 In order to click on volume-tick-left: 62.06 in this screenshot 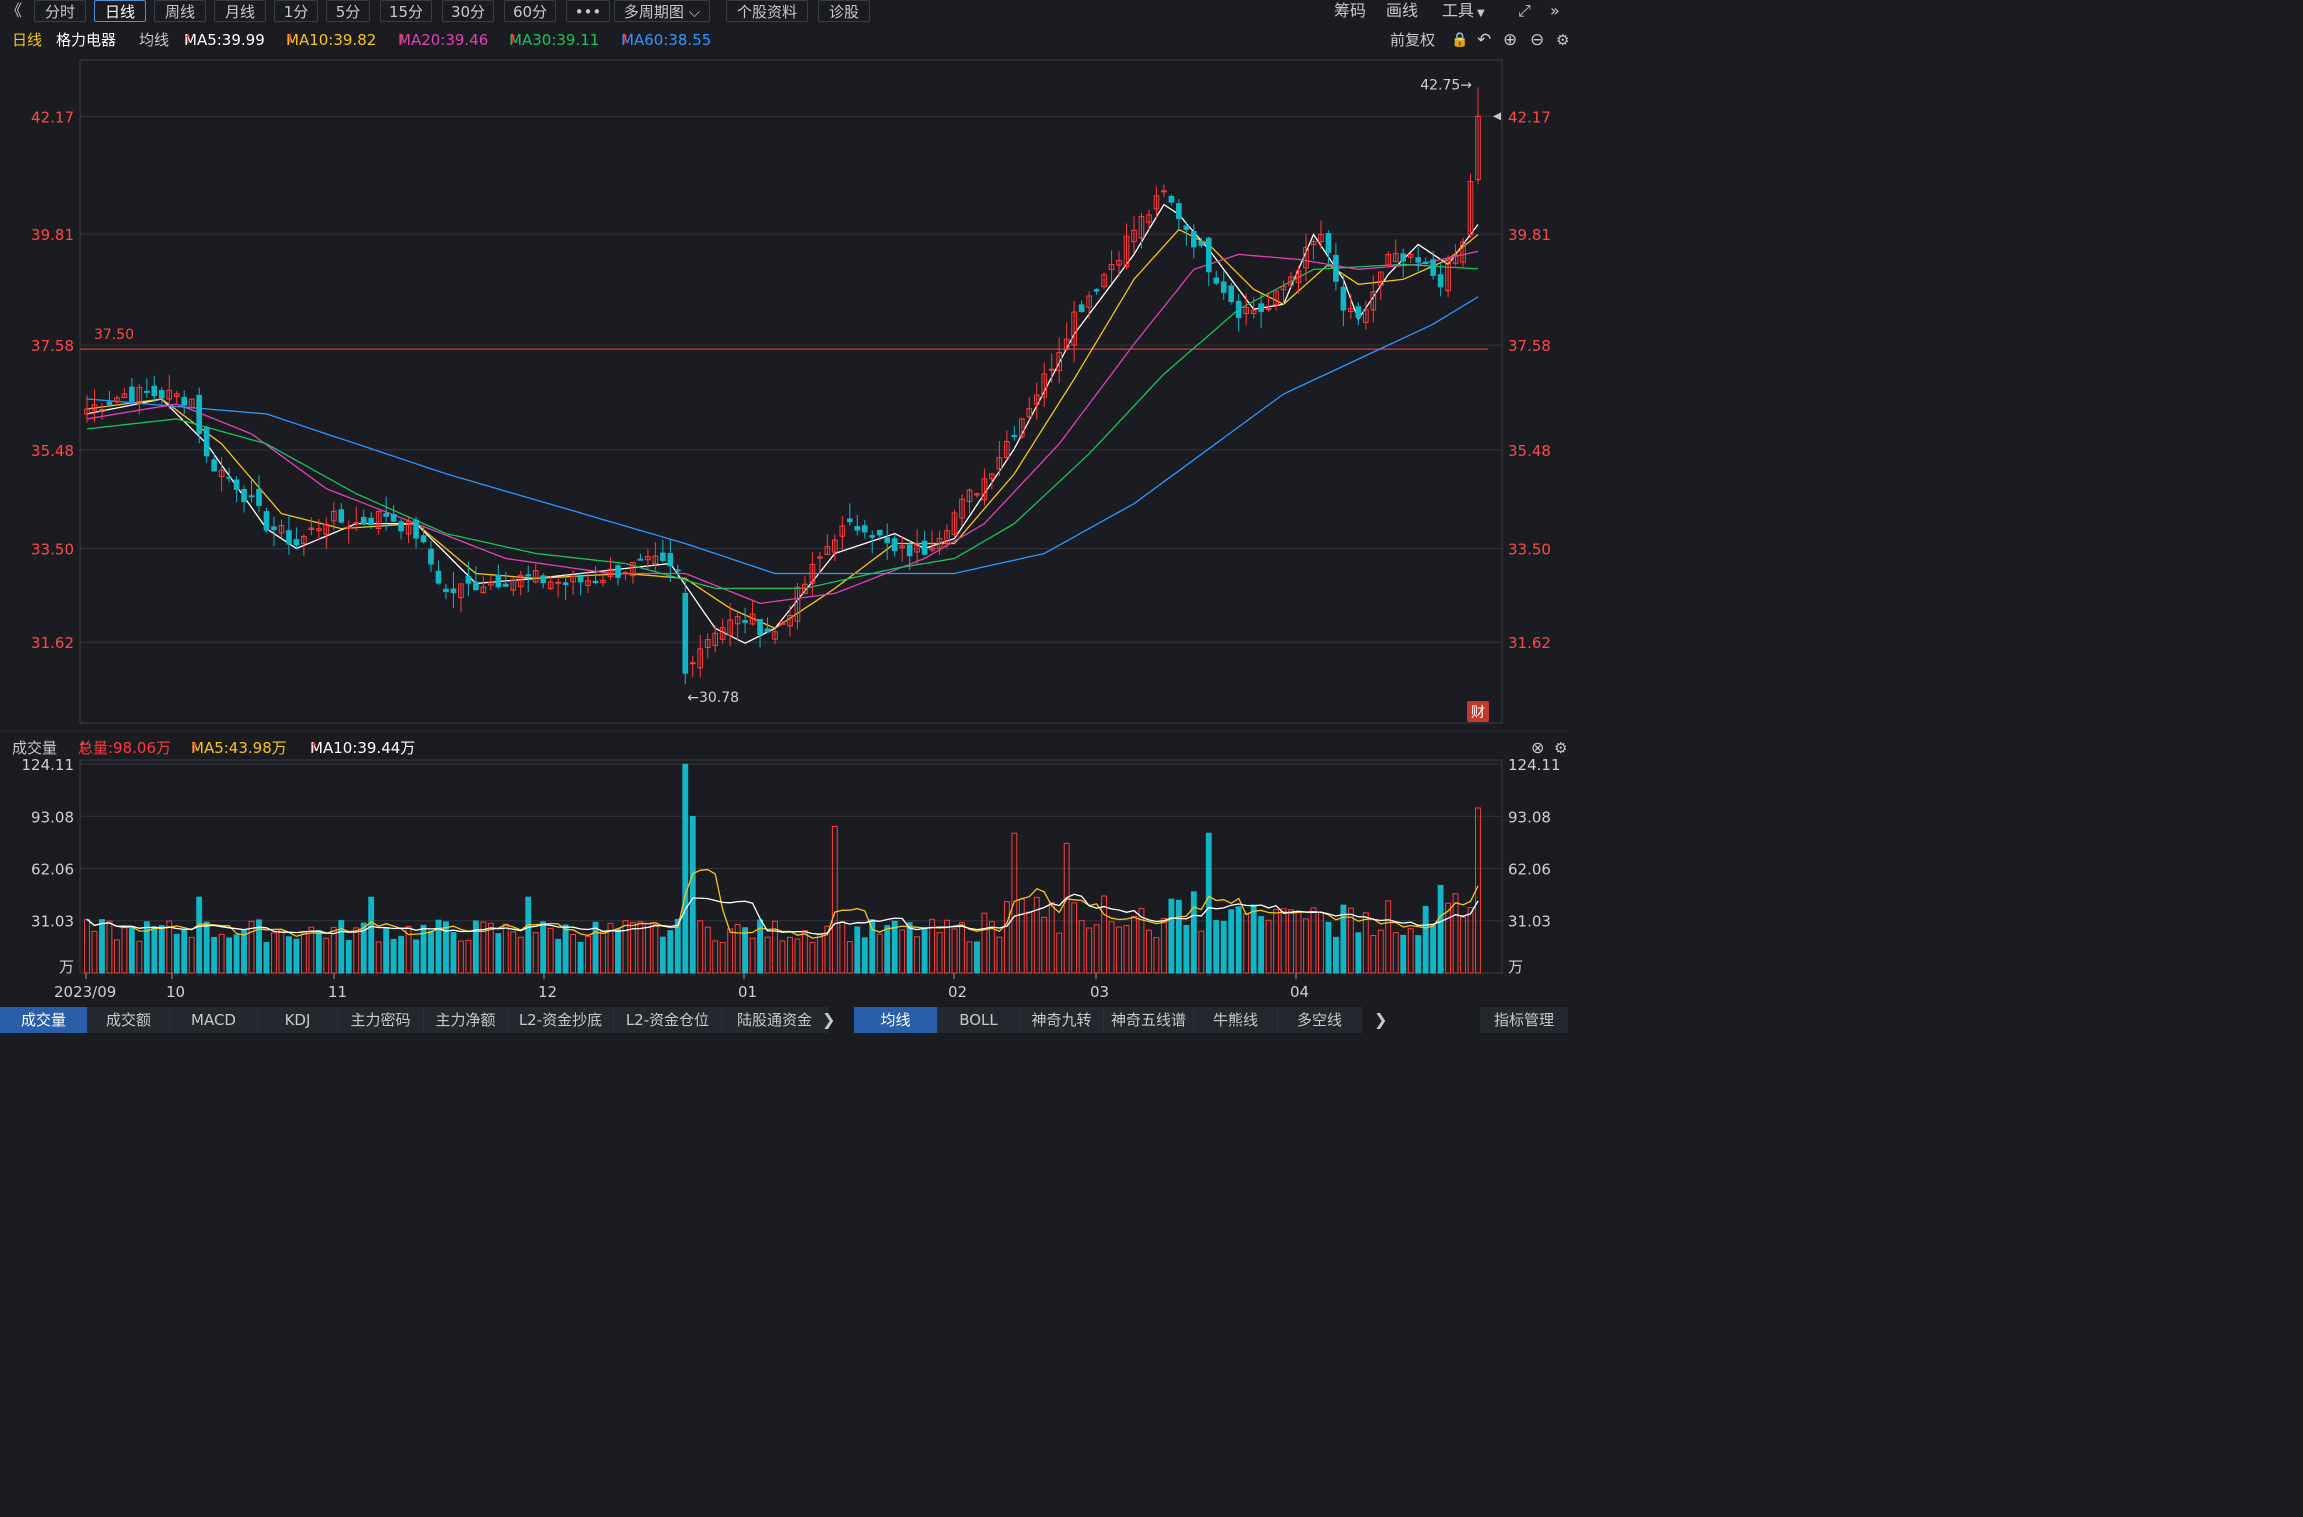, I will do `click(52, 869)`.